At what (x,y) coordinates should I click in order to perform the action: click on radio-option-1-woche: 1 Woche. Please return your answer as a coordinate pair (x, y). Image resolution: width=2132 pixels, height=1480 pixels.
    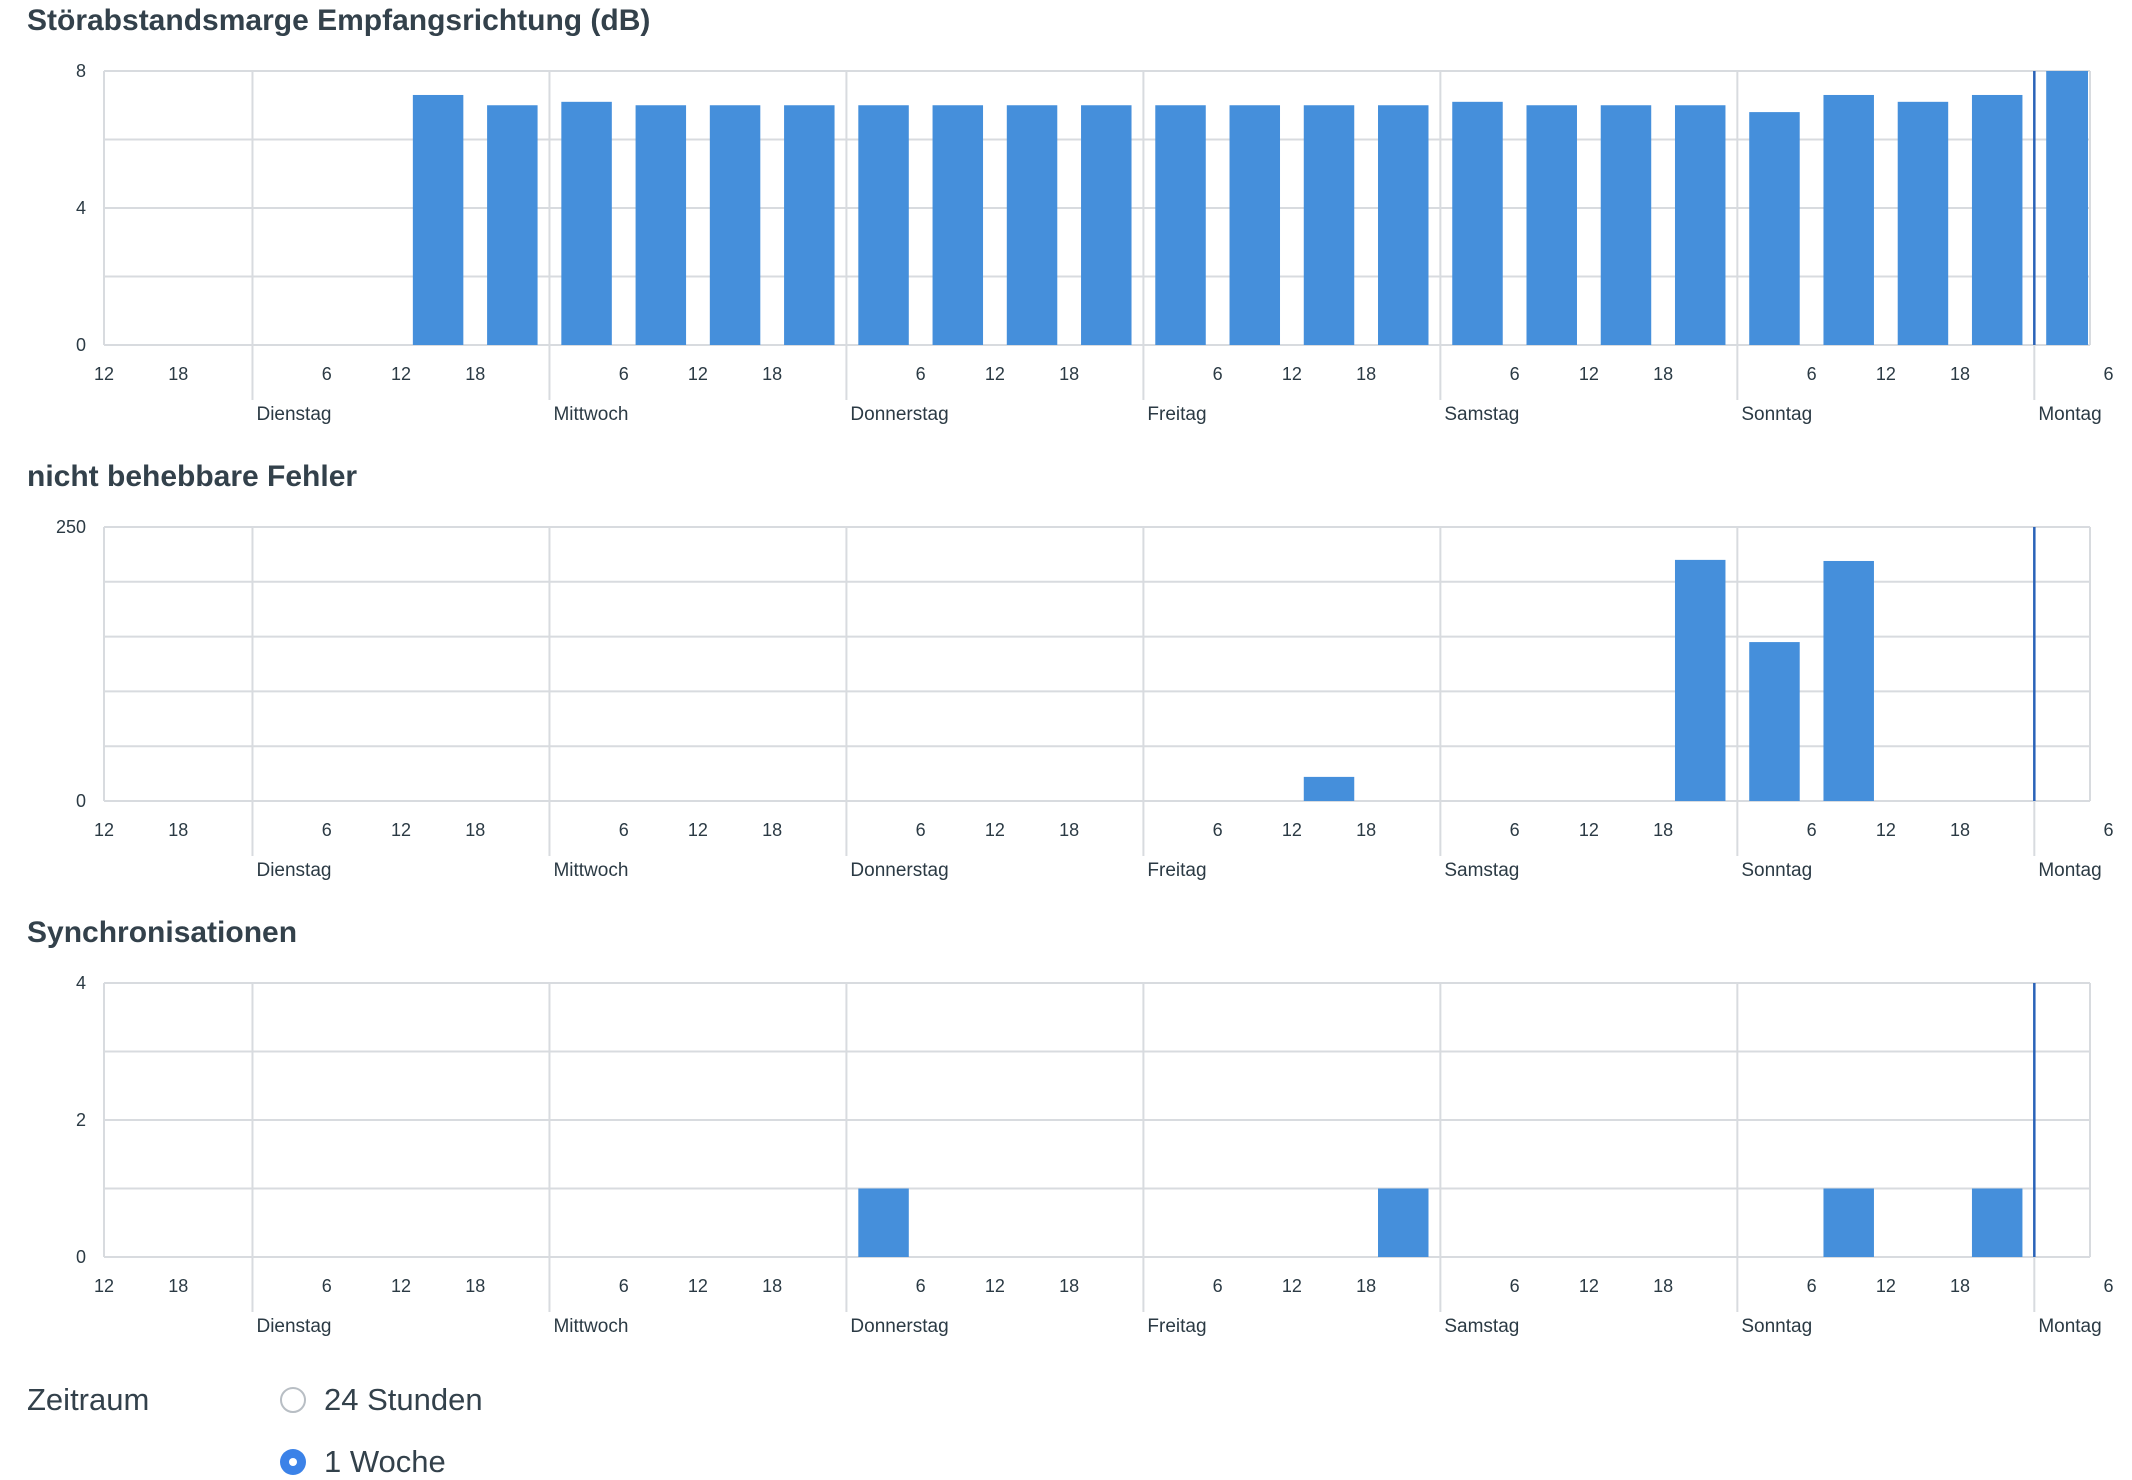
    Looking at the image, I should click on (363, 1462).